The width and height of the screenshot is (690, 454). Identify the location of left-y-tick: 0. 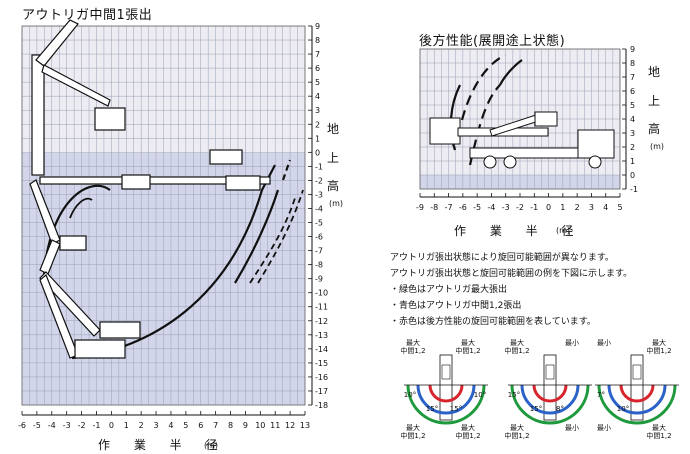
(317, 152).